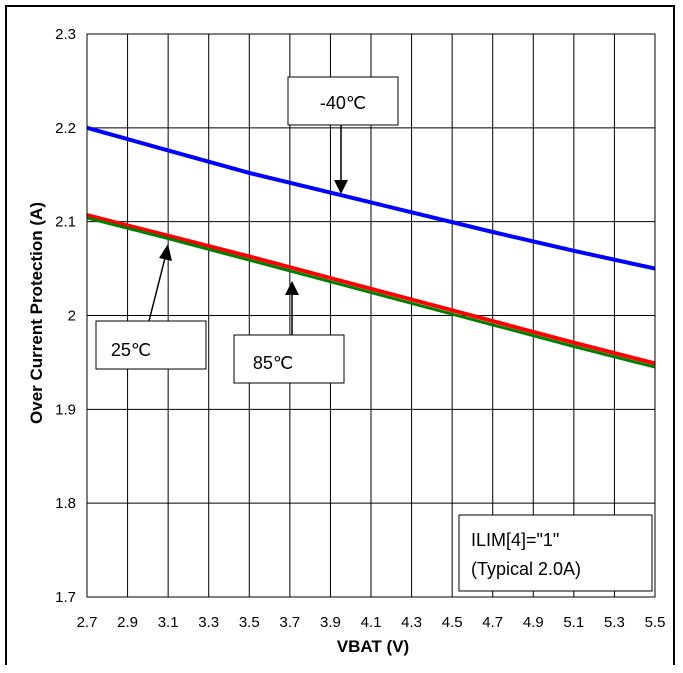 Image resolution: width=683 pixels, height=673 pixels. I want to click on callout-label: -40℃, so click(343, 103).